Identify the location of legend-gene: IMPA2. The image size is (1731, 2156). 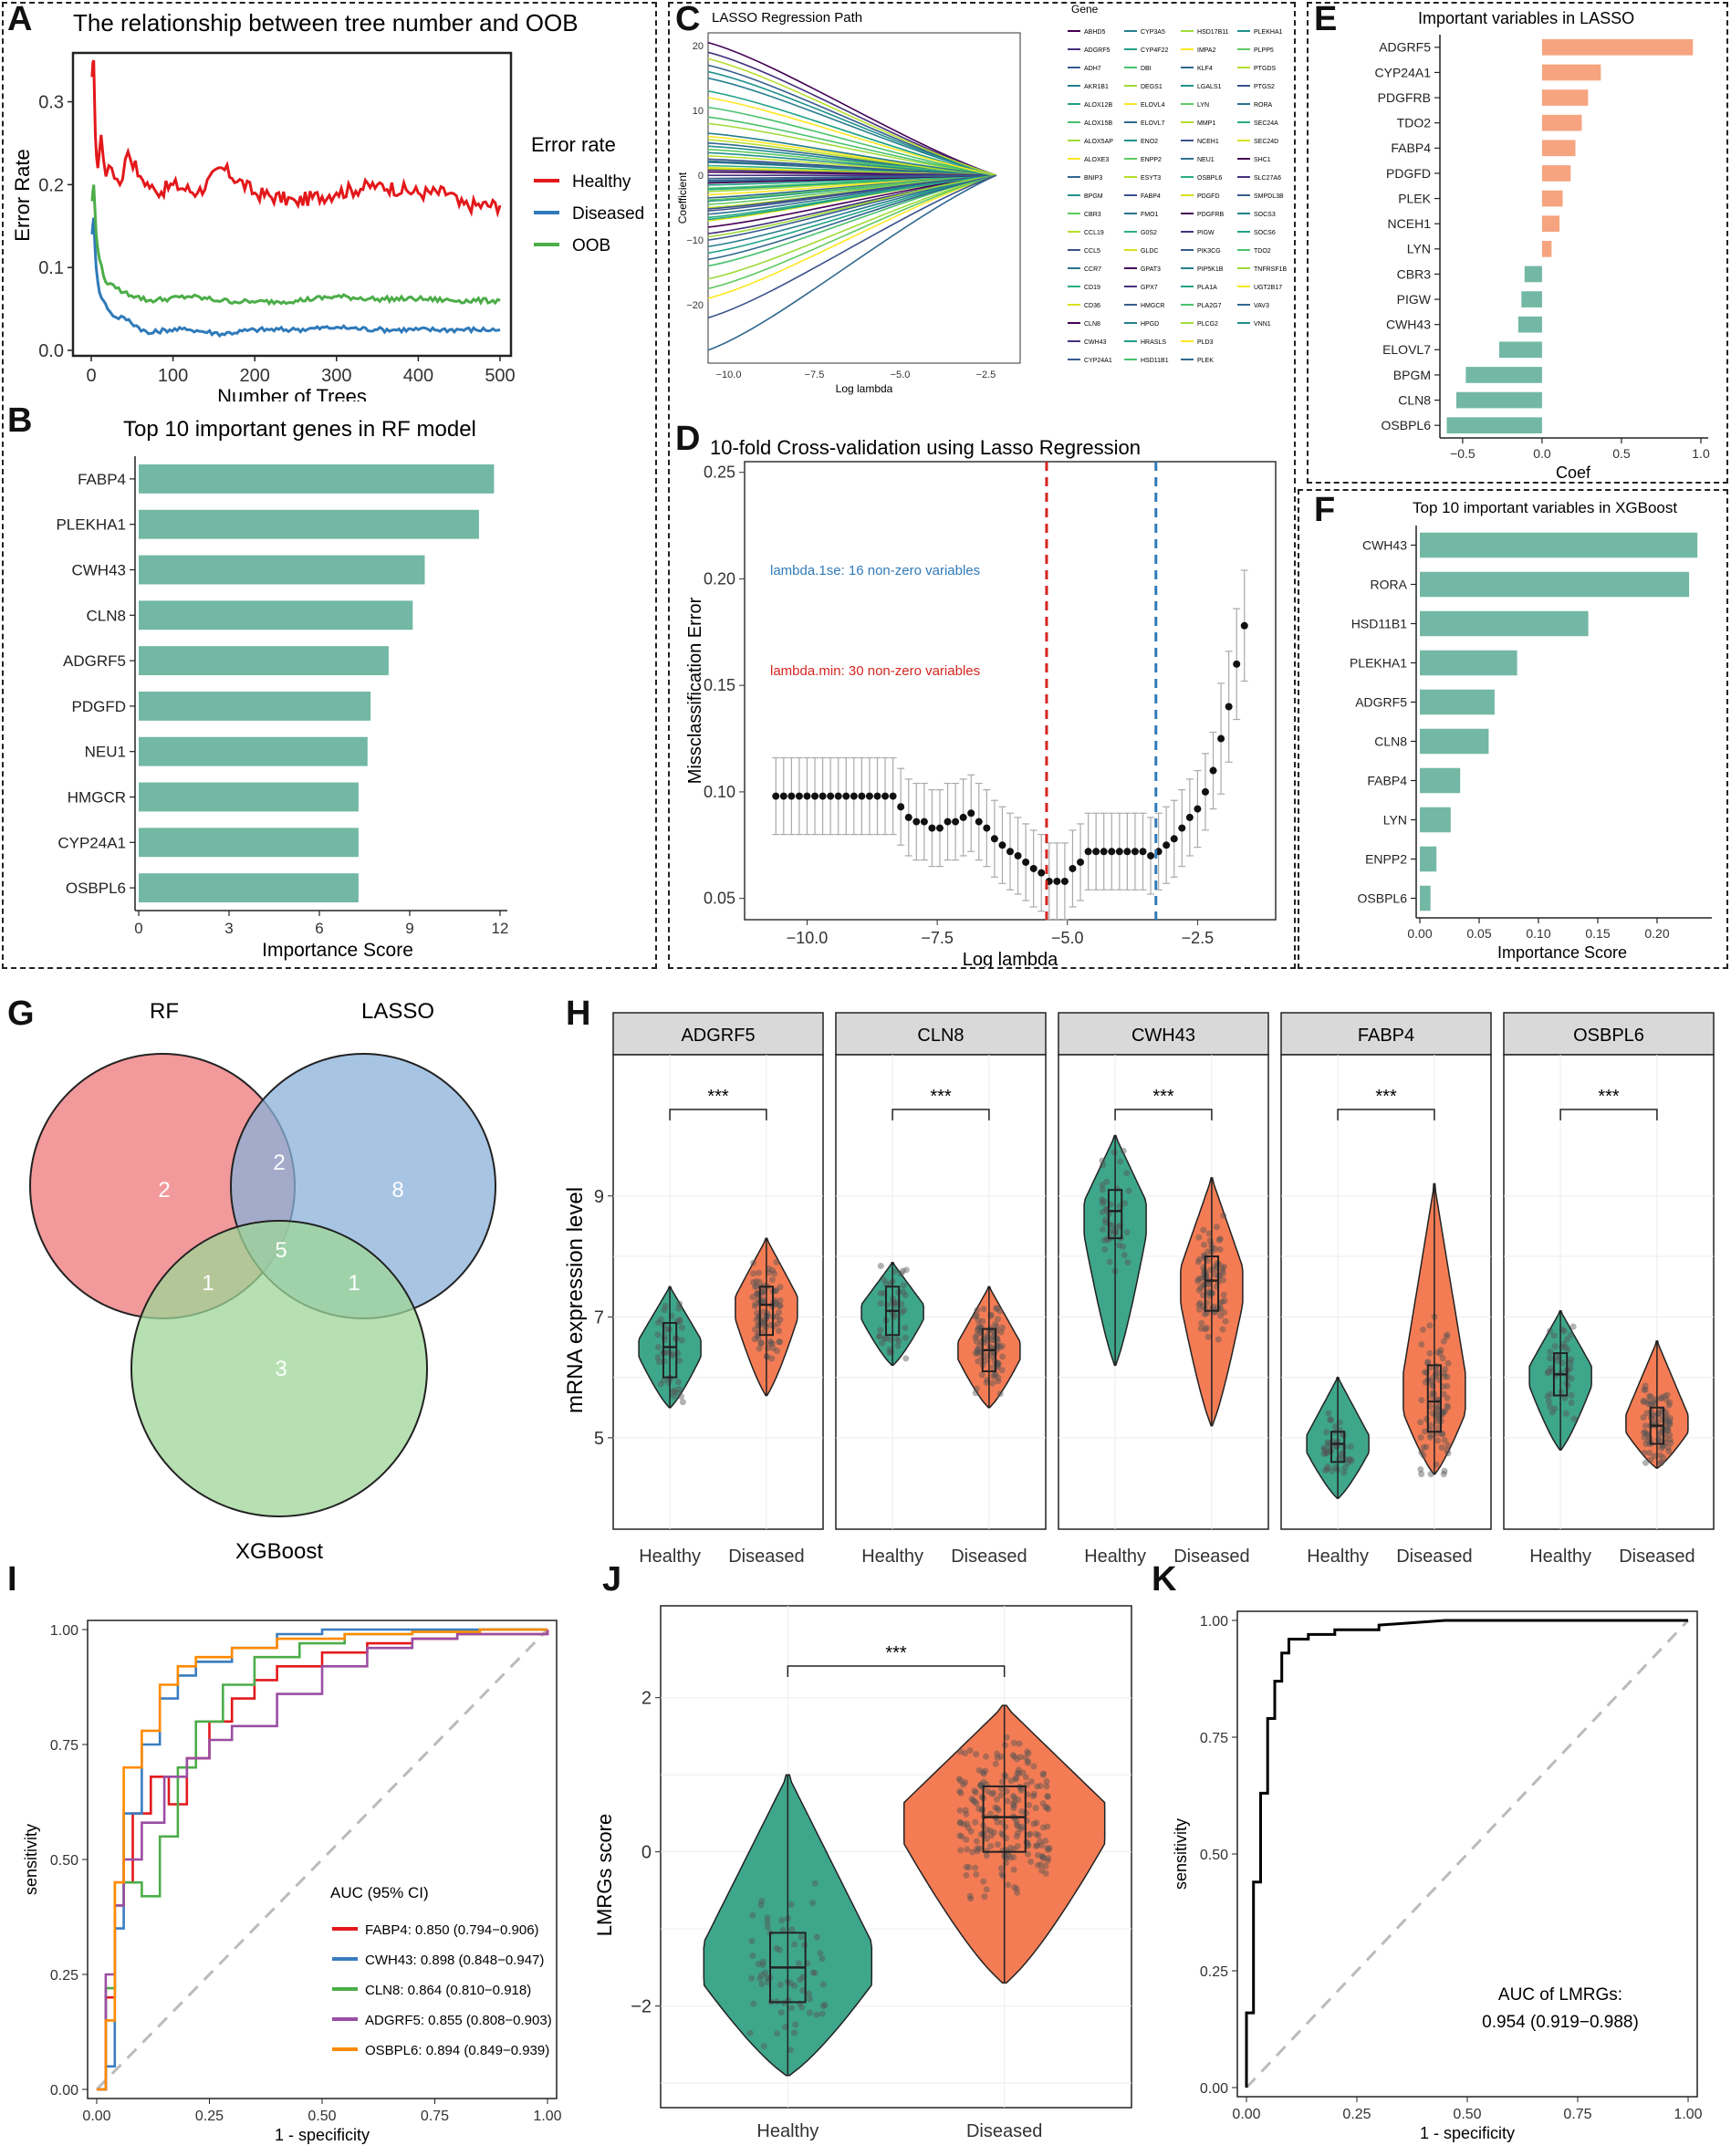
(1206, 51).